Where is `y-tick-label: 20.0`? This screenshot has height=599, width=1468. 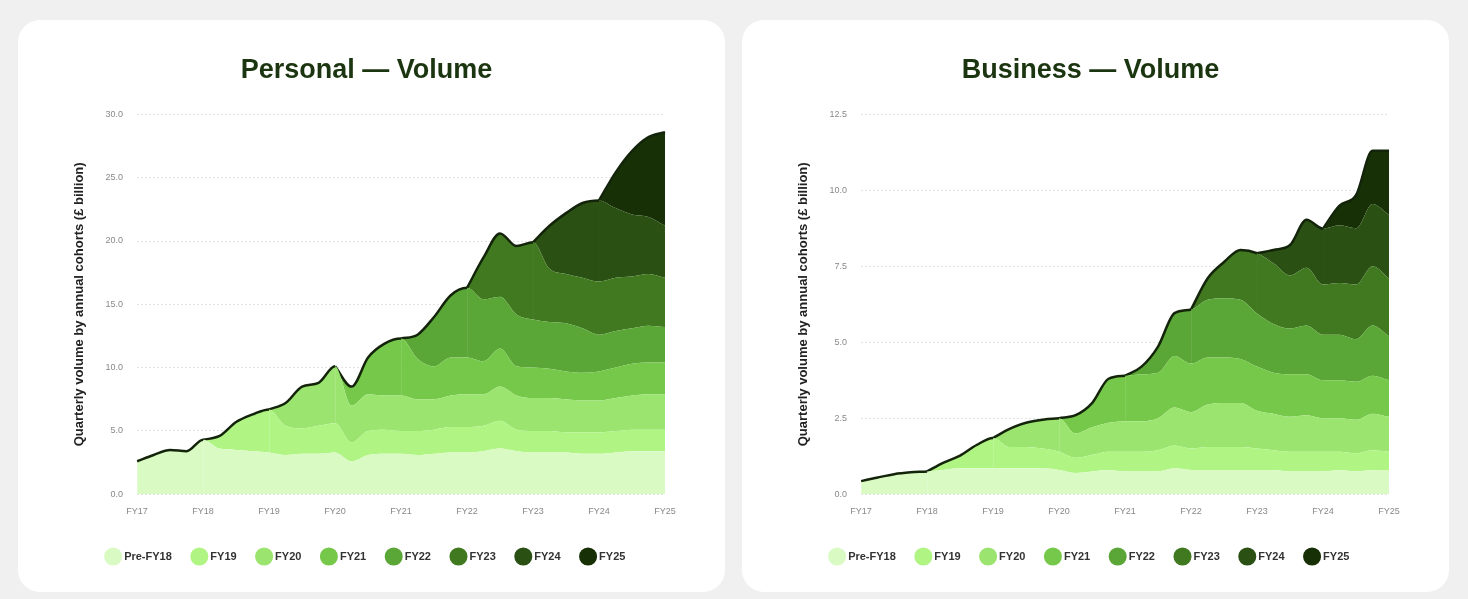 y-tick-label: 20.0 is located at coordinates (114, 240).